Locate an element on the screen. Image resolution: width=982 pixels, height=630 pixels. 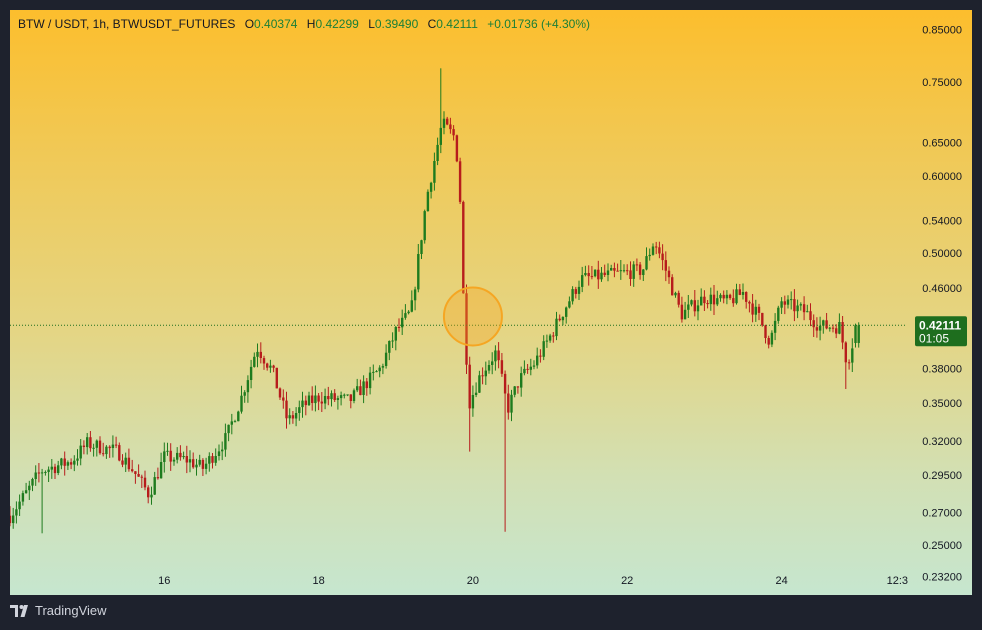
current-price-badge: 0.42111 01:05 is located at coordinates (941, 331).